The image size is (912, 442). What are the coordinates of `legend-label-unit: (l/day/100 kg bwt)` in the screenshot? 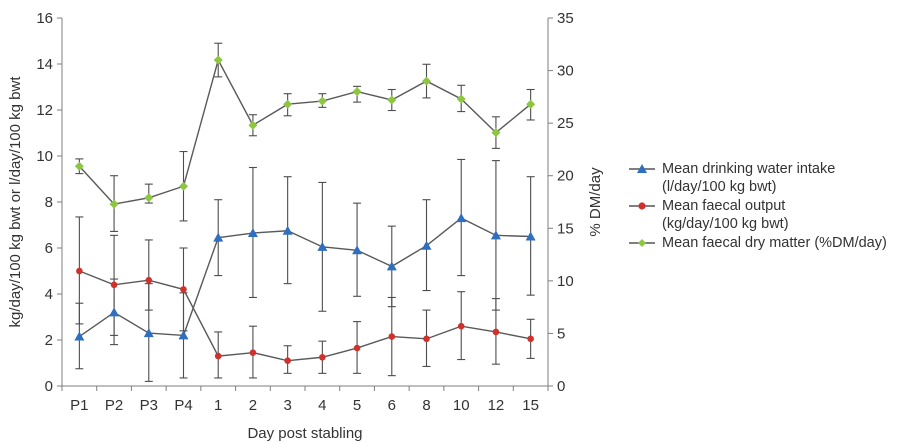 It's located at (719, 187).